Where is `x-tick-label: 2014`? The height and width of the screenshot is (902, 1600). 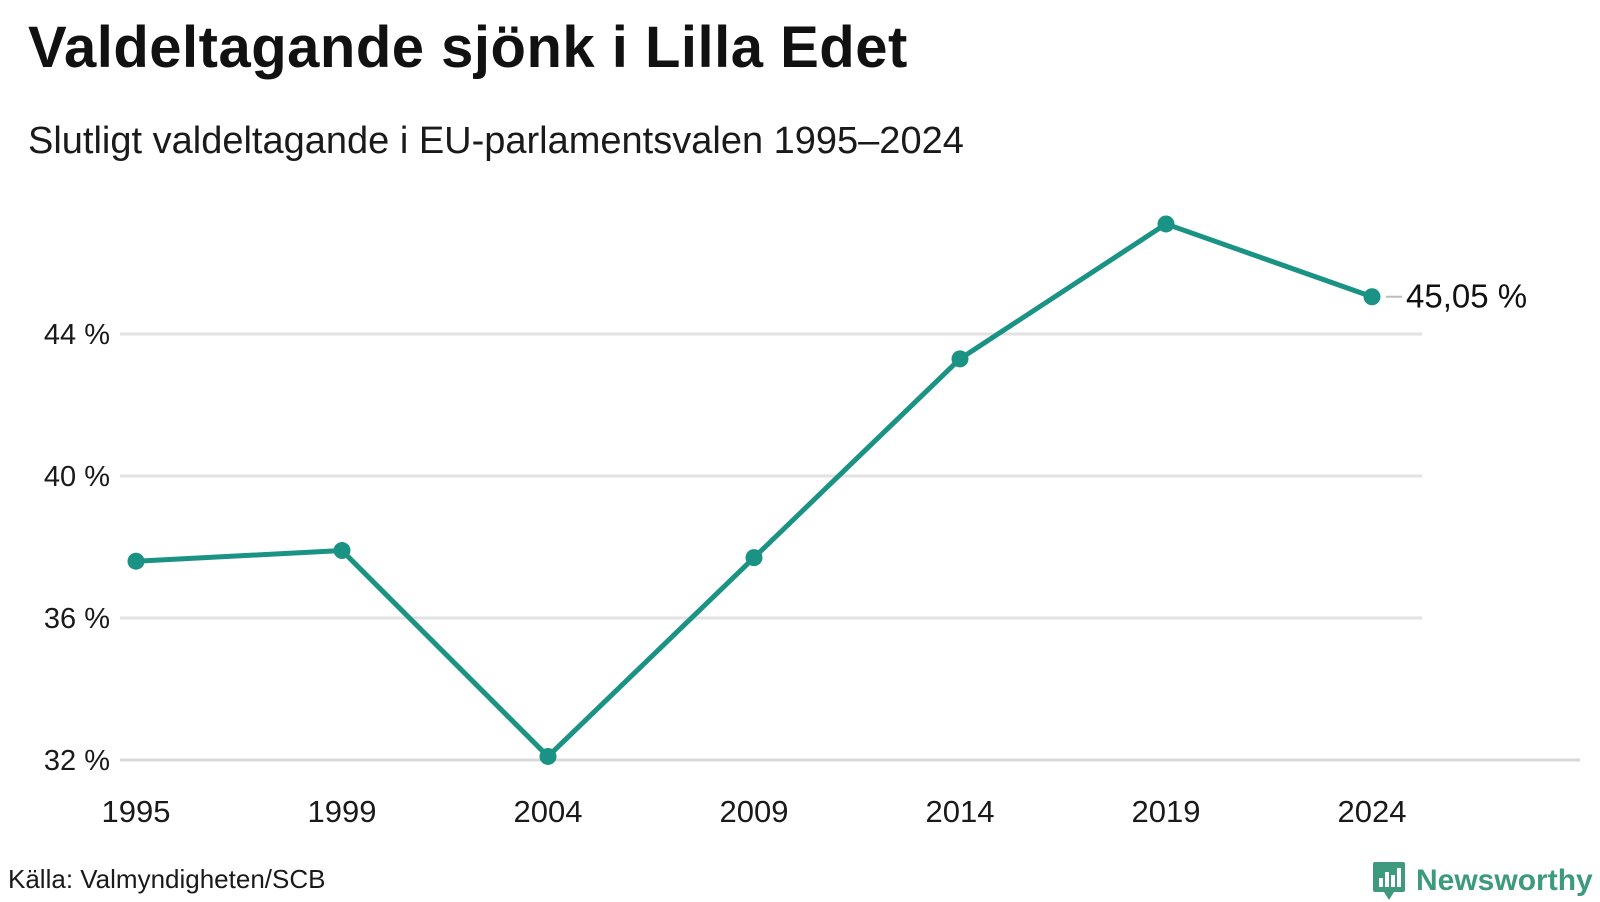
x-tick-label: 2014 is located at coordinates (960, 811).